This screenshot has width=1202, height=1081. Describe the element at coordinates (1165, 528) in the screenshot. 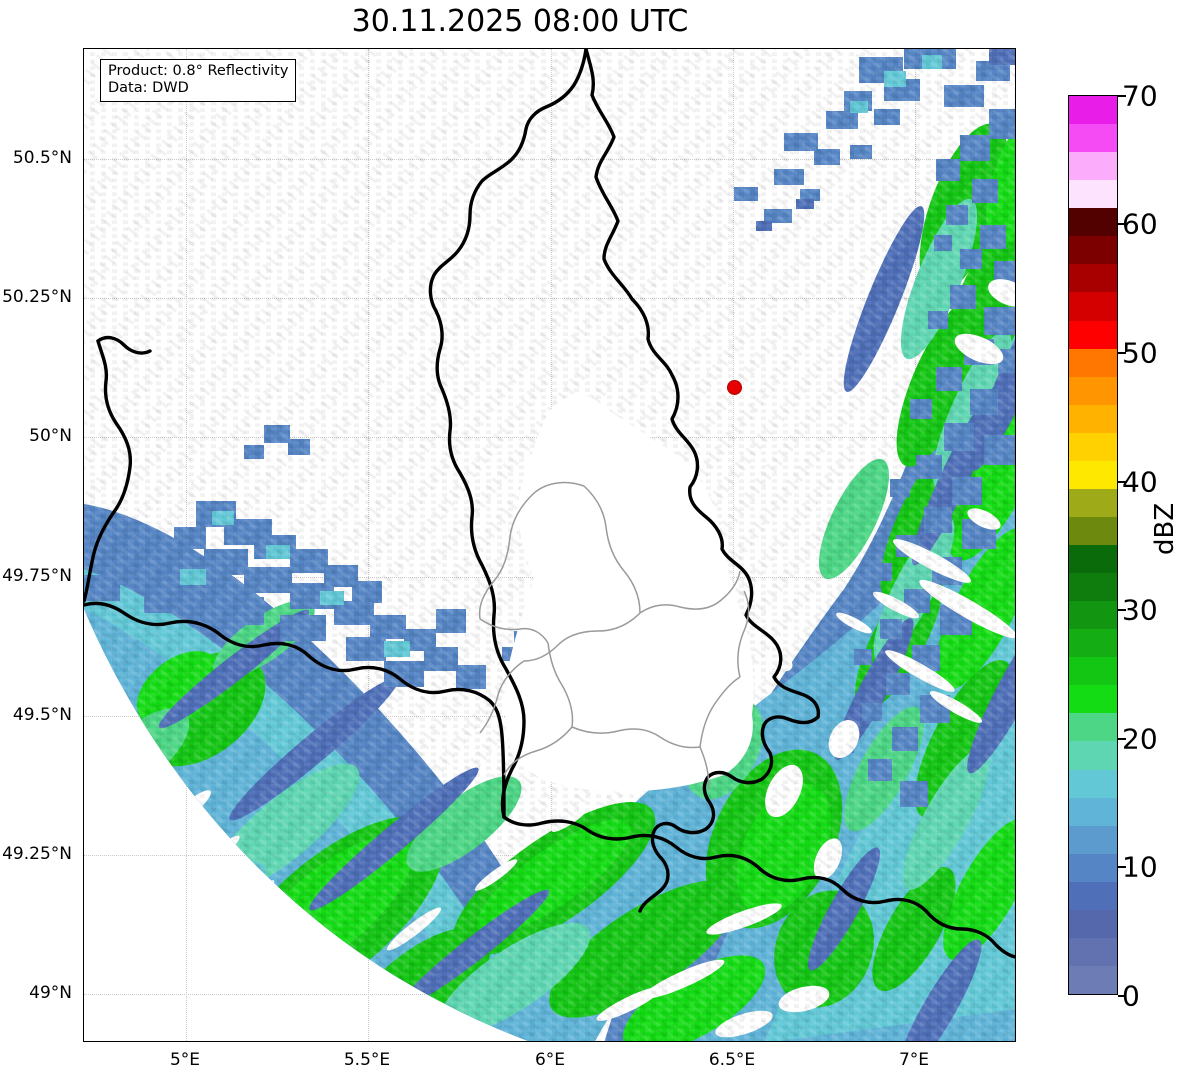

I see `colorbar-axis-label: dBZ` at that location.